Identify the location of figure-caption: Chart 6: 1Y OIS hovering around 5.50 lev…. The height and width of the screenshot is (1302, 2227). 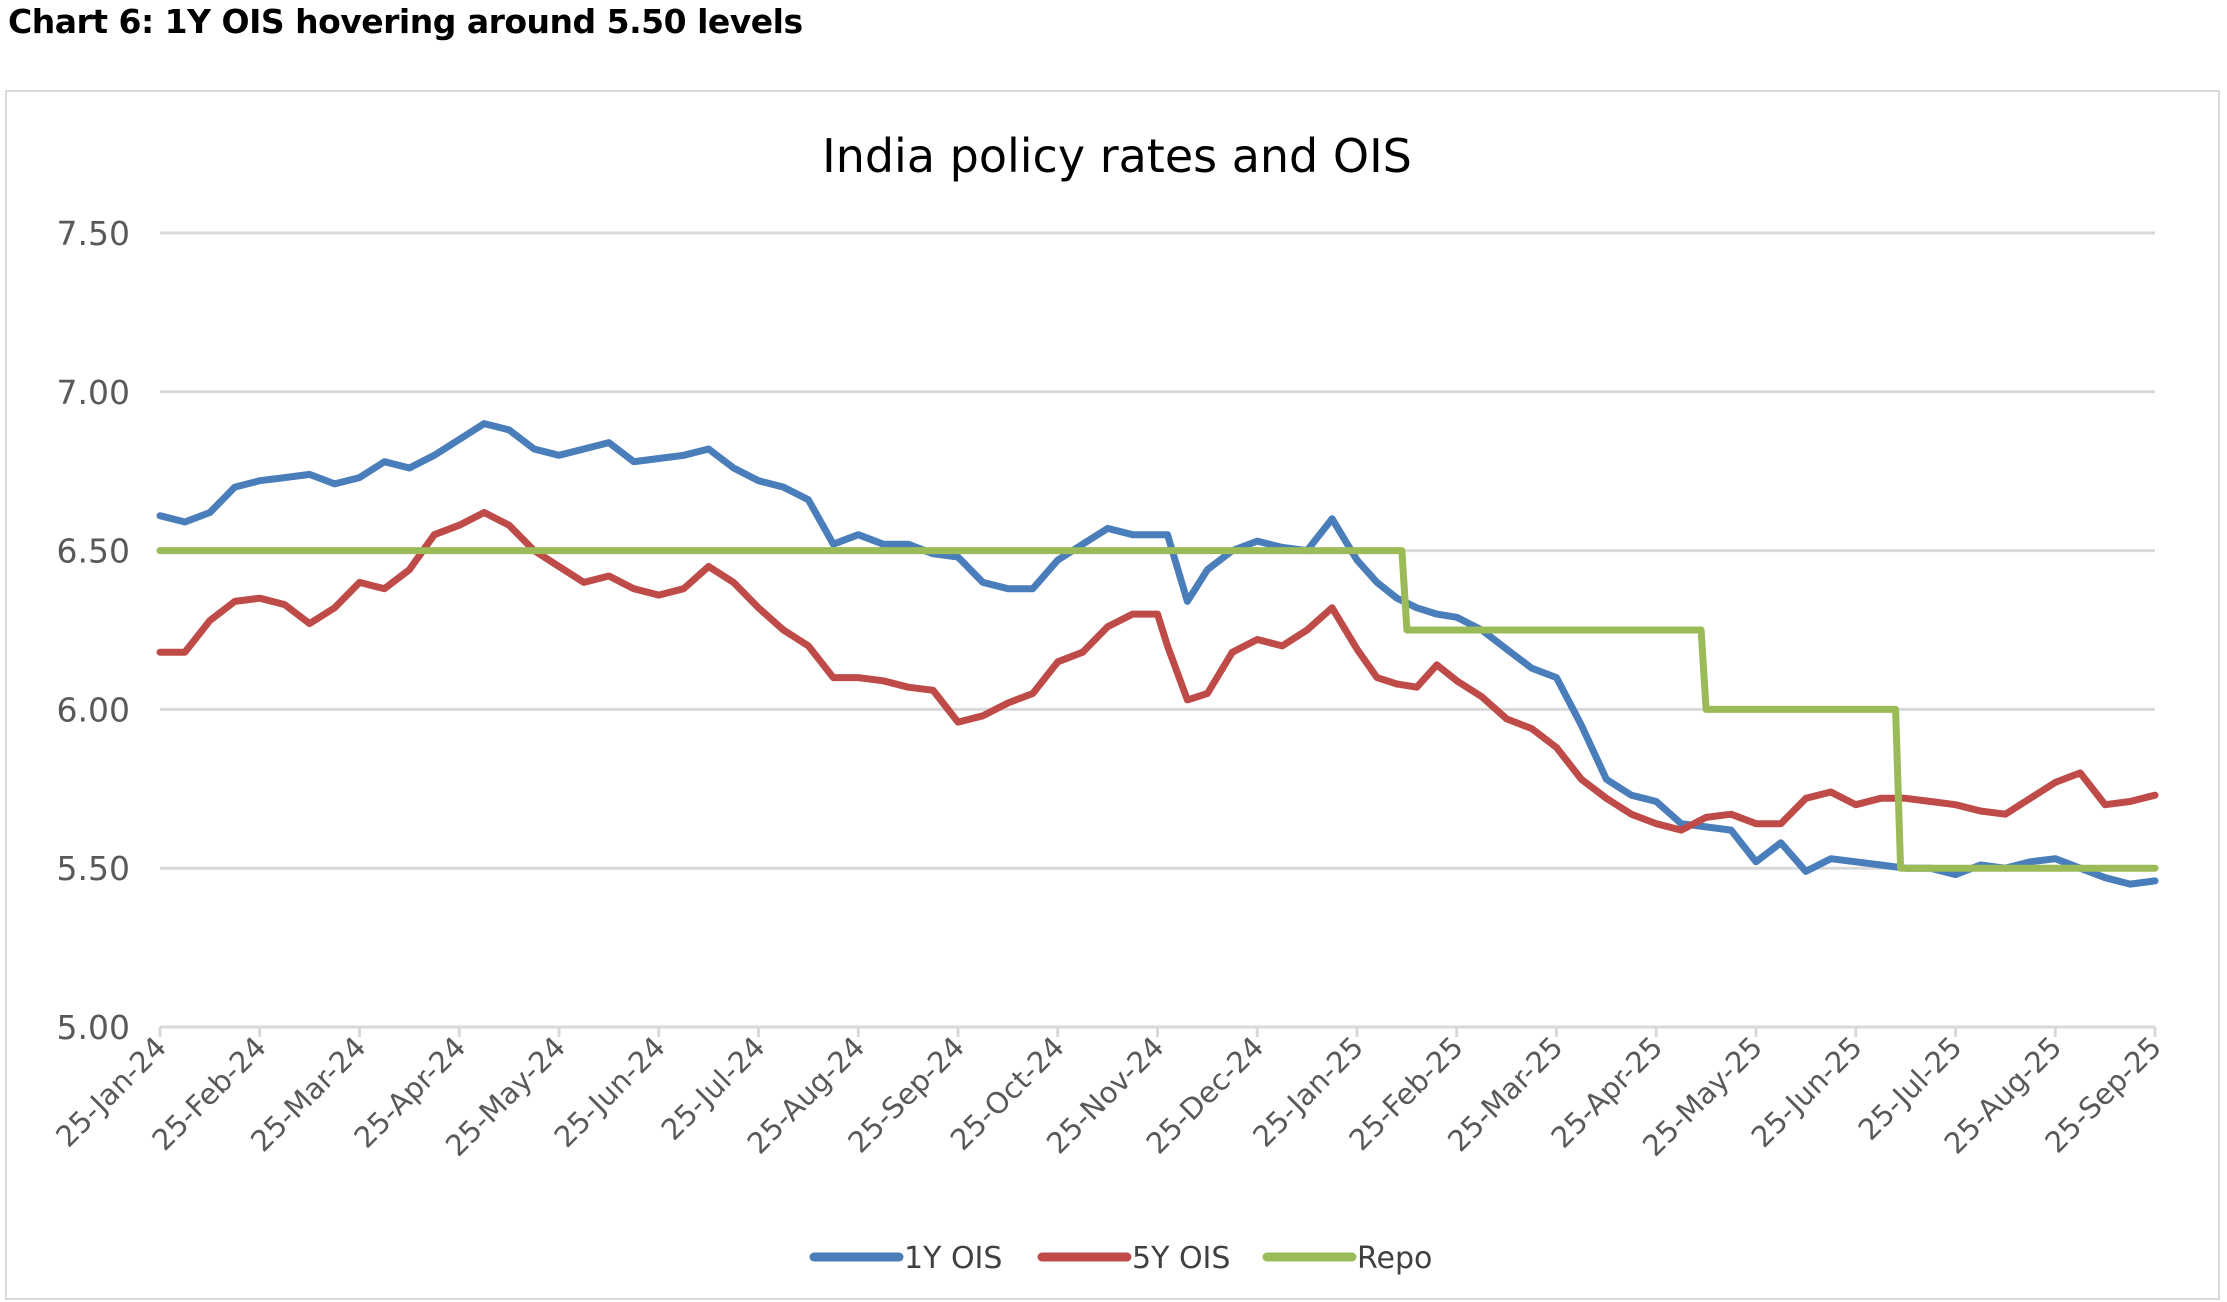
(405, 21).